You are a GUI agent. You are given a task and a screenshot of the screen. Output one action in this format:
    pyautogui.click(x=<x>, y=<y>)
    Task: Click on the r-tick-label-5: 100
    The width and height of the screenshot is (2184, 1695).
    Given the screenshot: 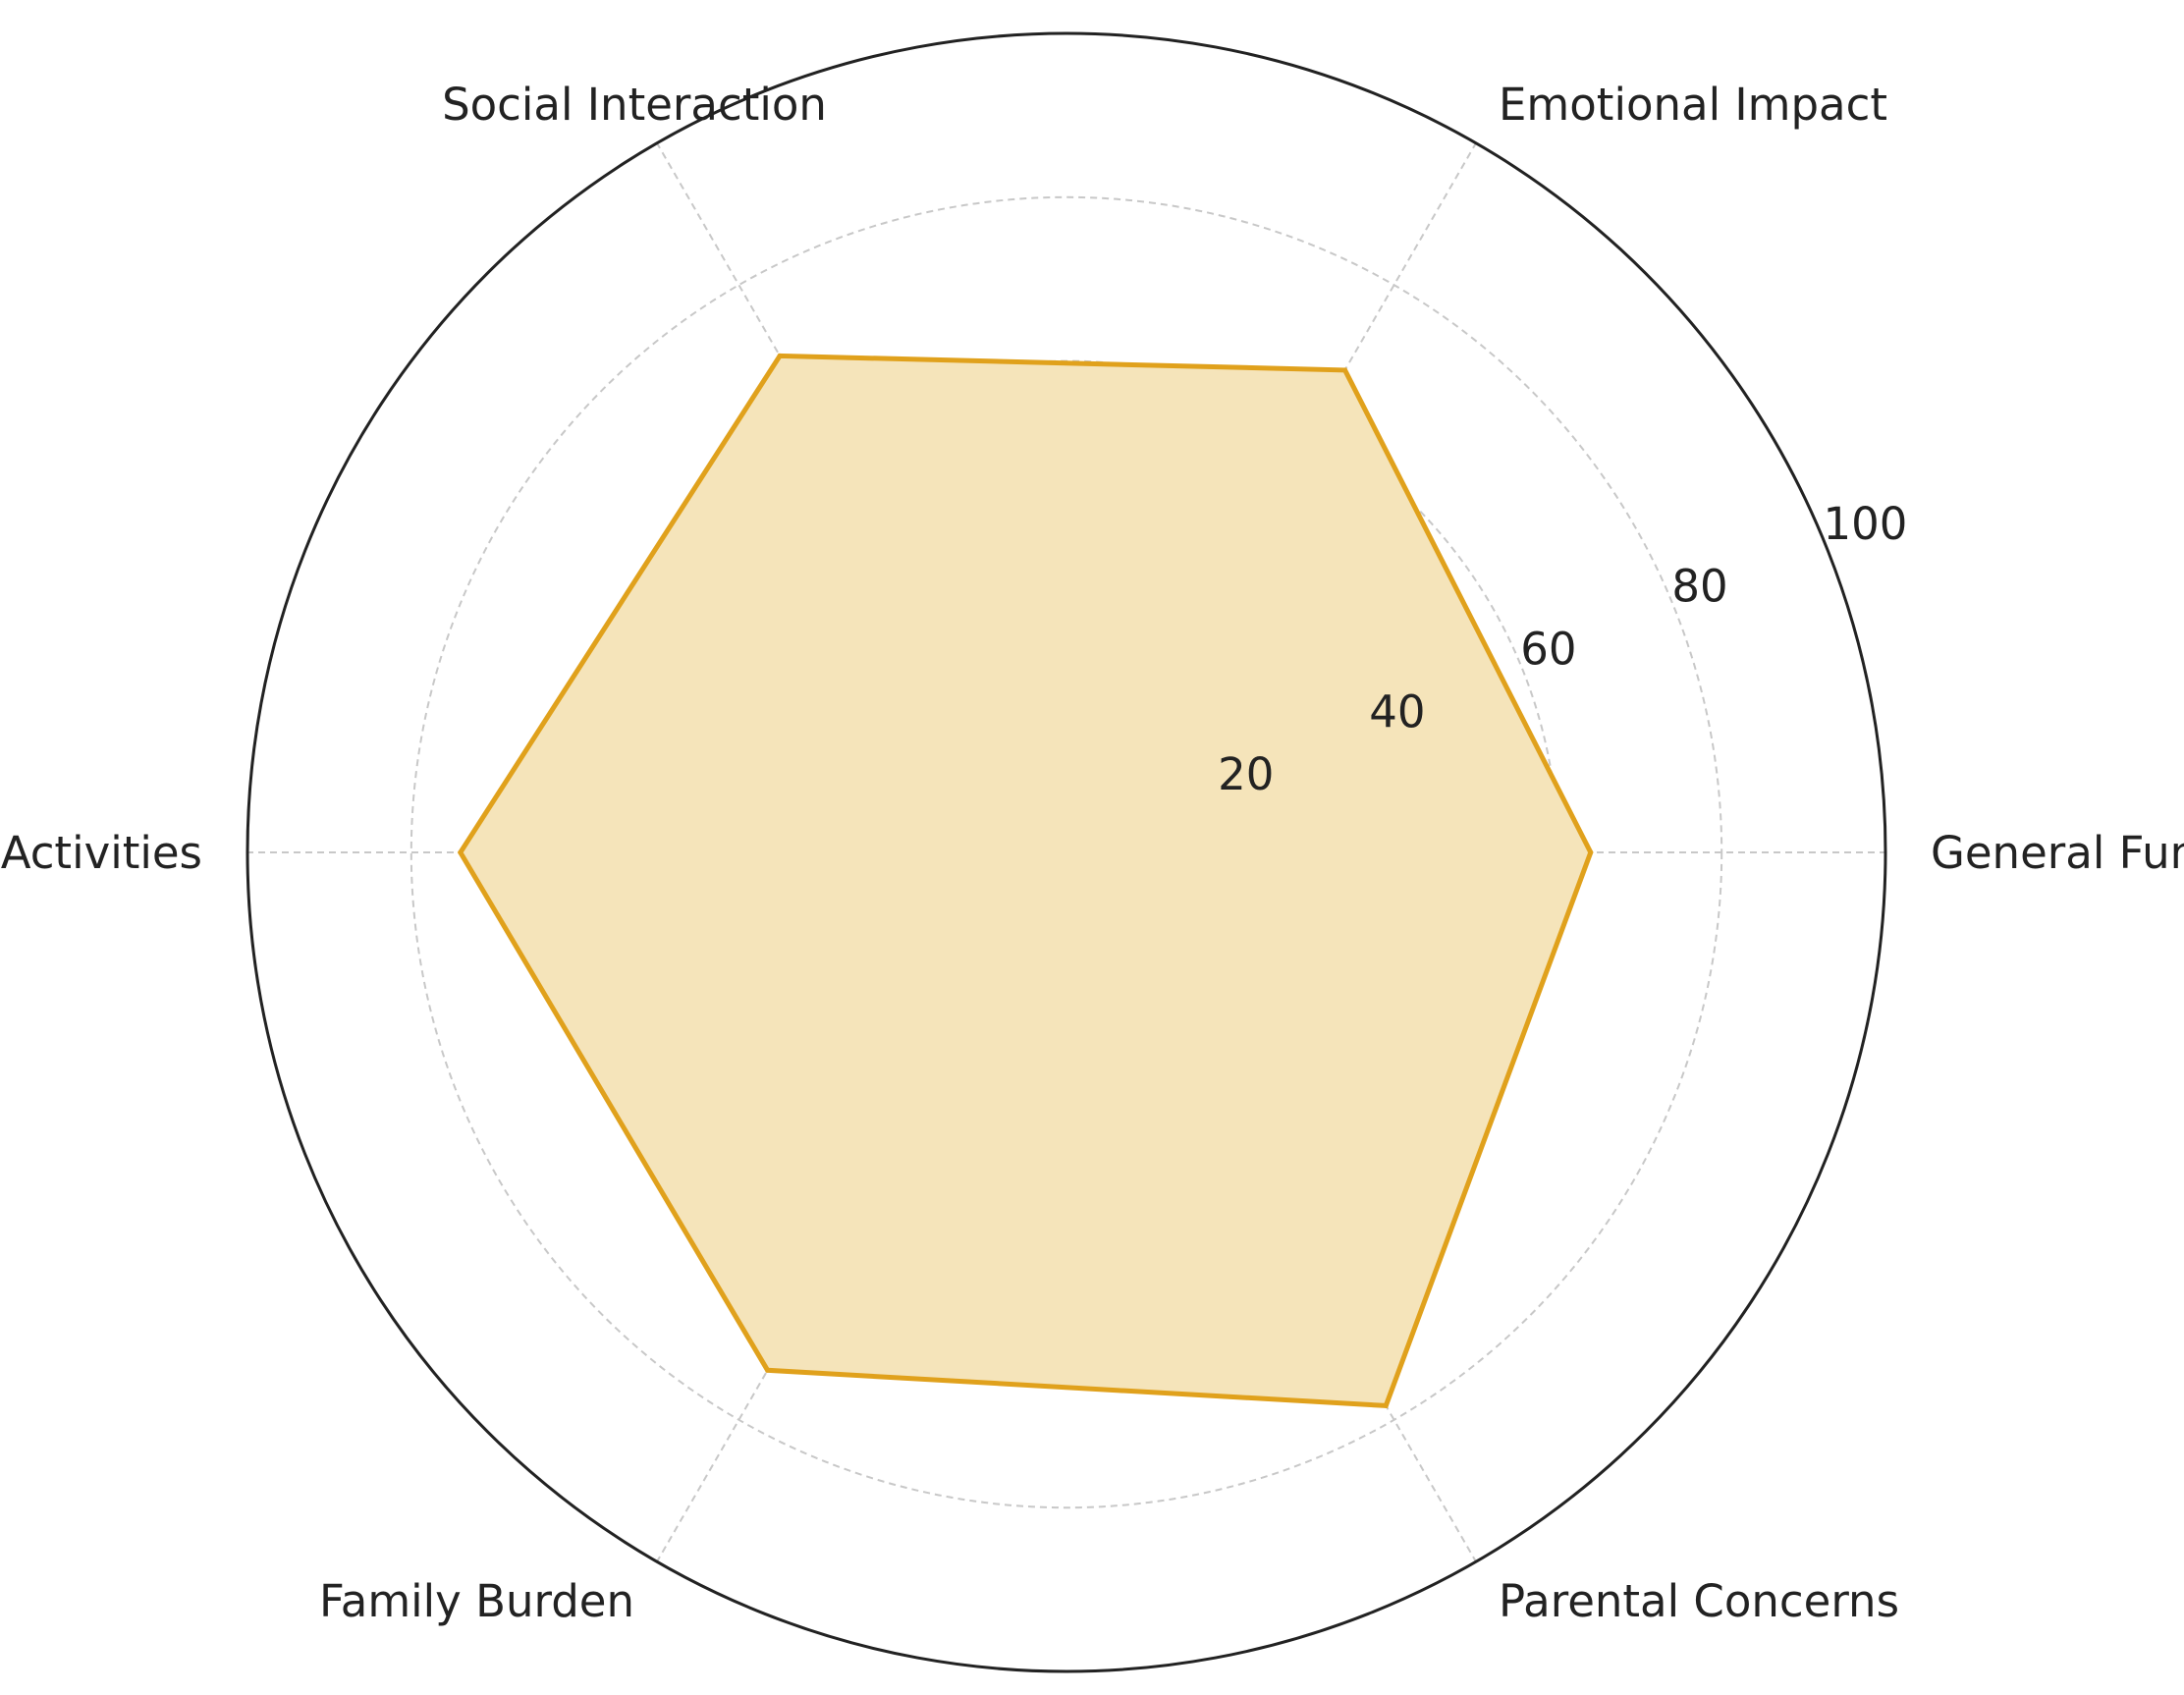 What is the action you would take?
    pyautogui.click(x=1866, y=524)
    